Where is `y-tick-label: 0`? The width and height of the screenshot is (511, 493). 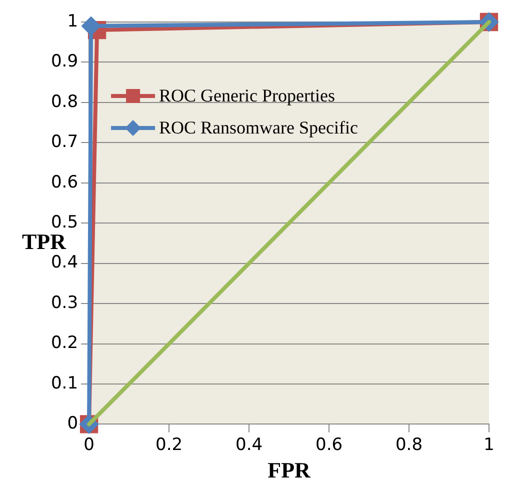
y-tick-label: 0 is located at coordinates (72, 424).